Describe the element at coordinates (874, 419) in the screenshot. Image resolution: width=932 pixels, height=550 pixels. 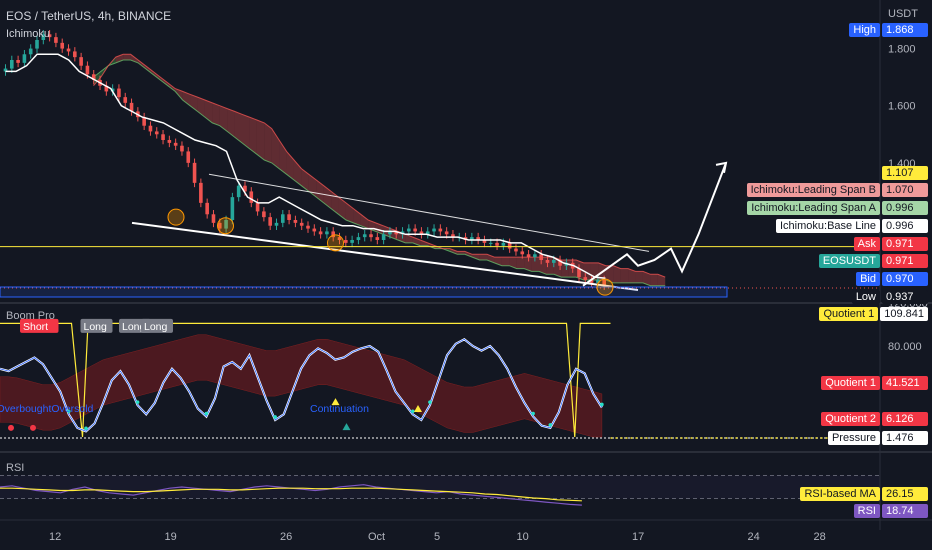
I see `osc-label-2: Quotient 2 6.126` at that location.